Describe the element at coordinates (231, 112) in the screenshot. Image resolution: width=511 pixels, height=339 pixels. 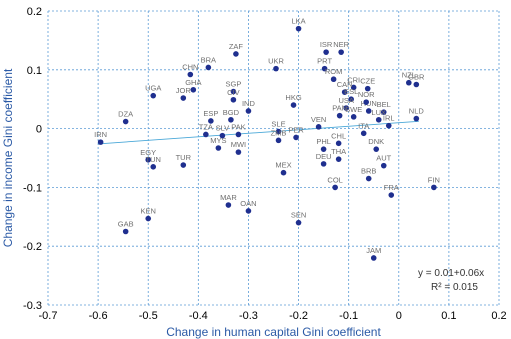
I see `point-label: BGD` at that location.